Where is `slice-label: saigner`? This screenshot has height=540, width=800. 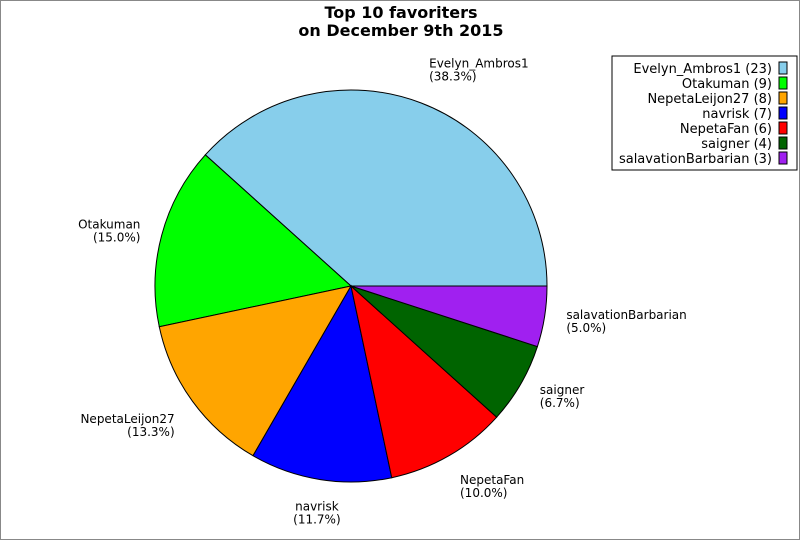
slice-label: saigner is located at coordinates (562, 390).